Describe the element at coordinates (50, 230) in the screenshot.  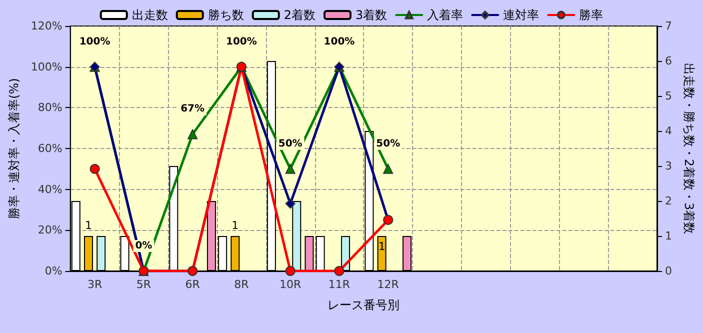
I see `y-tick-label: 20%` at that location.